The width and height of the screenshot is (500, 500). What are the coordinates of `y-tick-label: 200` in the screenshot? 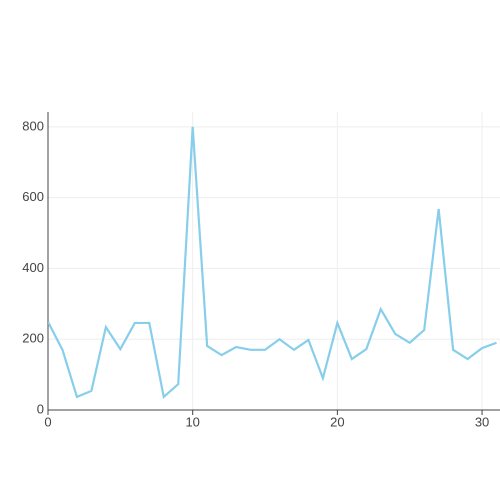 It's located at (33, 338).